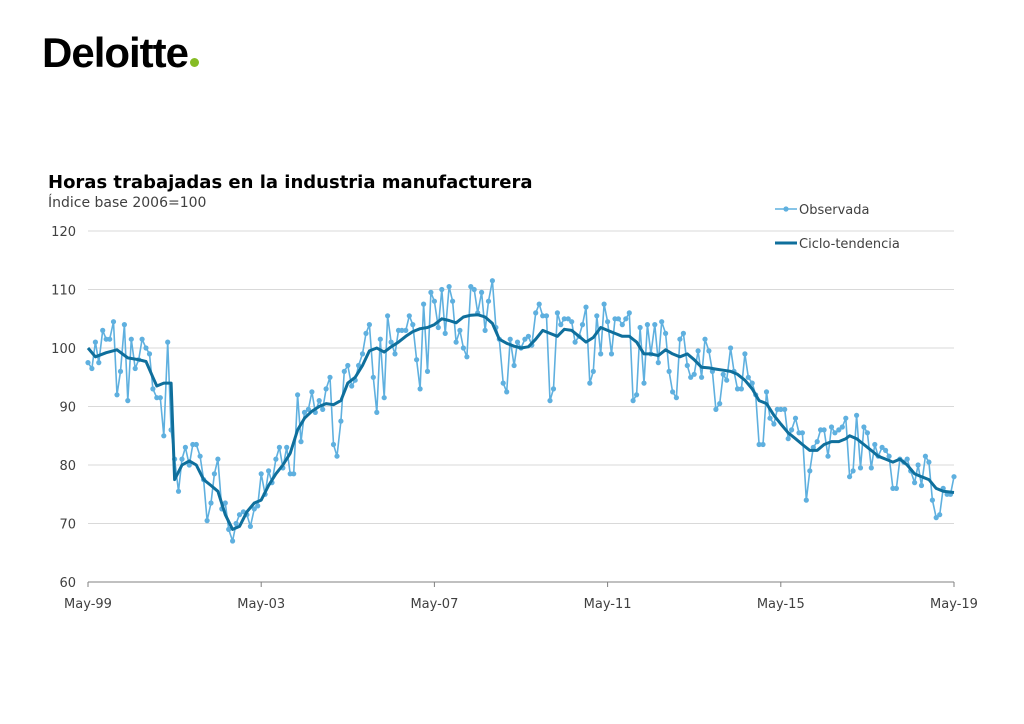  I want to click on y-tick-label: 90, so click(67, 408).